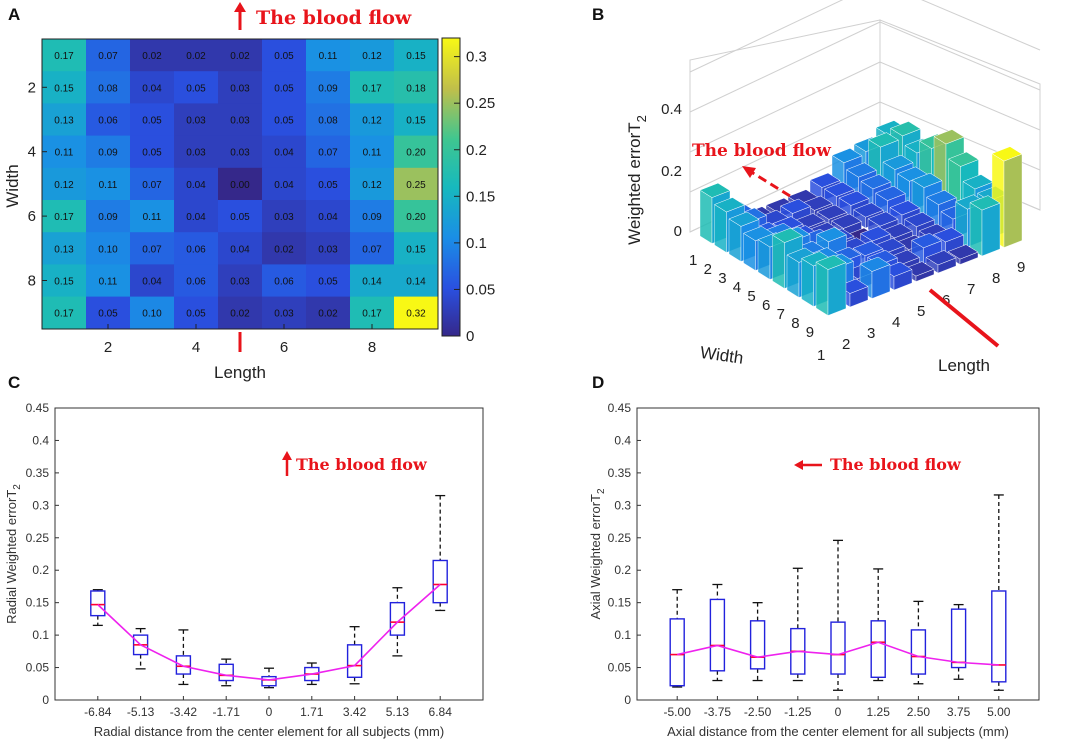 This screenshot has height=741, width=1065. I want to click on heatmap-cell-value: 0.05, so click(240, 217).